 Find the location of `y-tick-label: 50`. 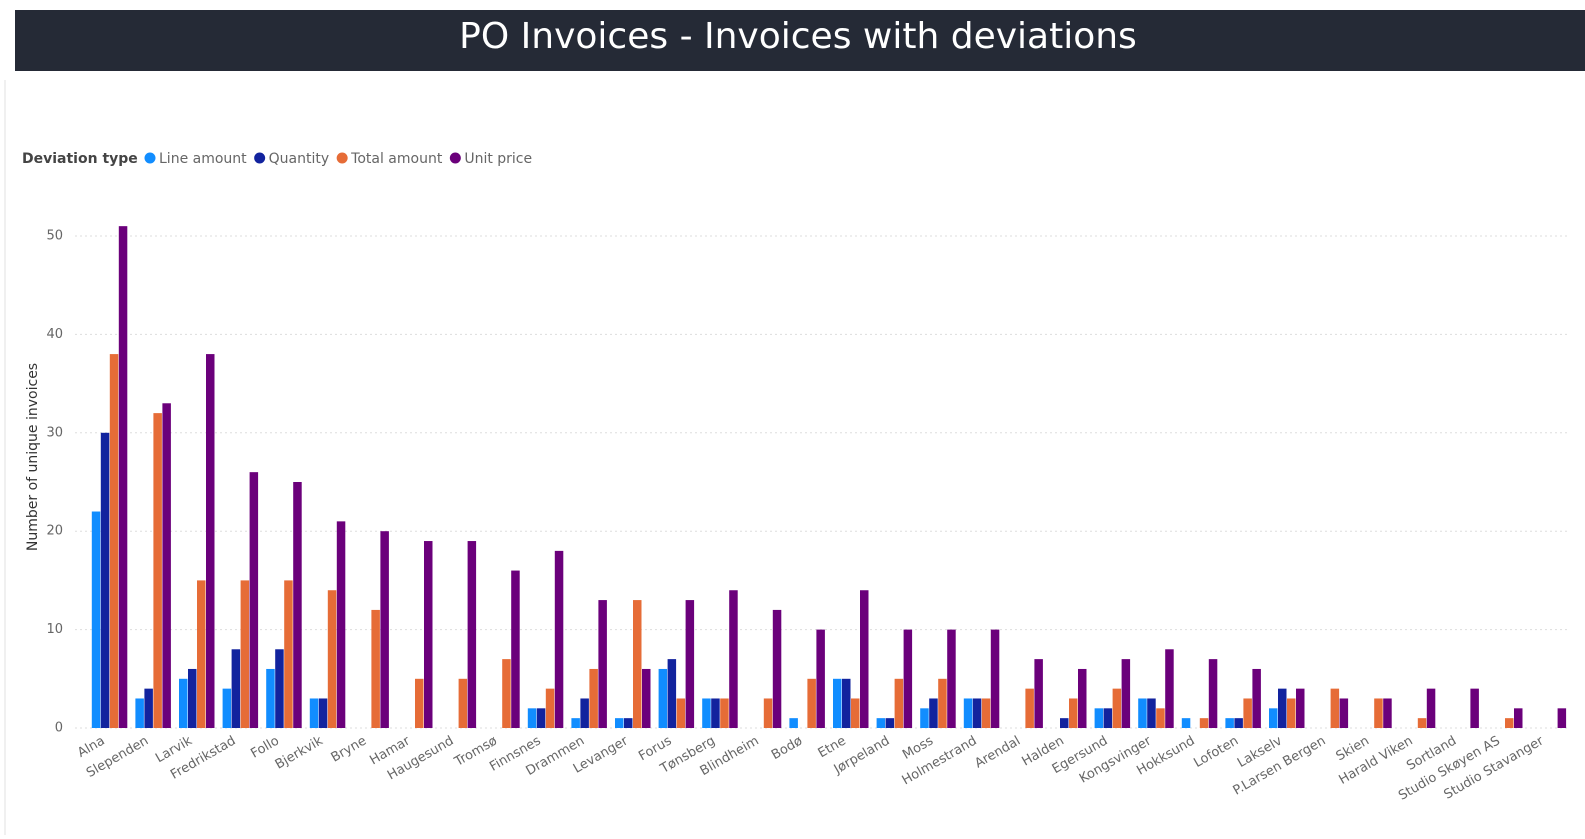

y-tick-label: 50 is located at coordinates (54, 236).